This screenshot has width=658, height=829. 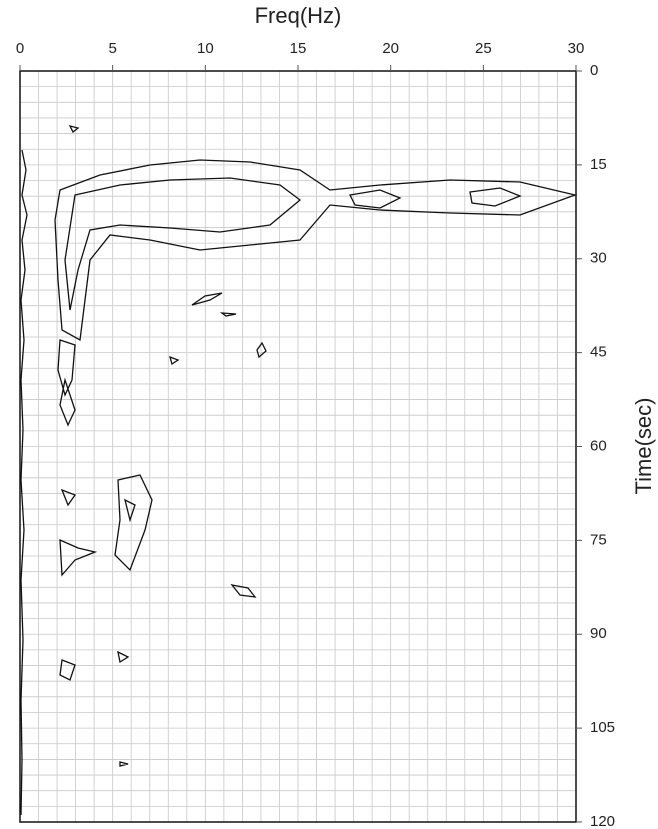 What do you see at coordinates (598, 633) in the screenshot?
I see `y-tick-label: 90` at bounding box center [598, 633].